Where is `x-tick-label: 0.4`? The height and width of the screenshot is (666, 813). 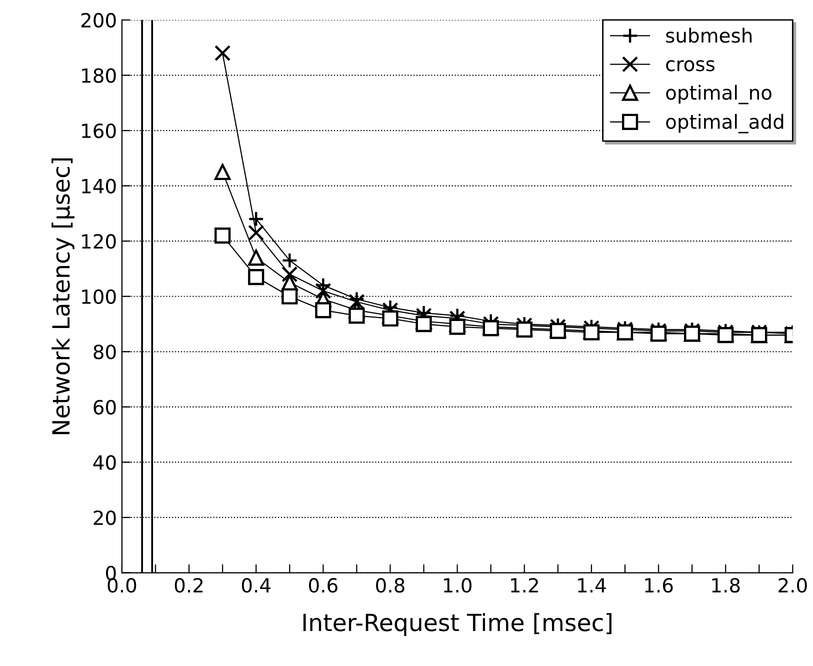 x-tick-label: 0.4 is located at coordinates (256, 585).